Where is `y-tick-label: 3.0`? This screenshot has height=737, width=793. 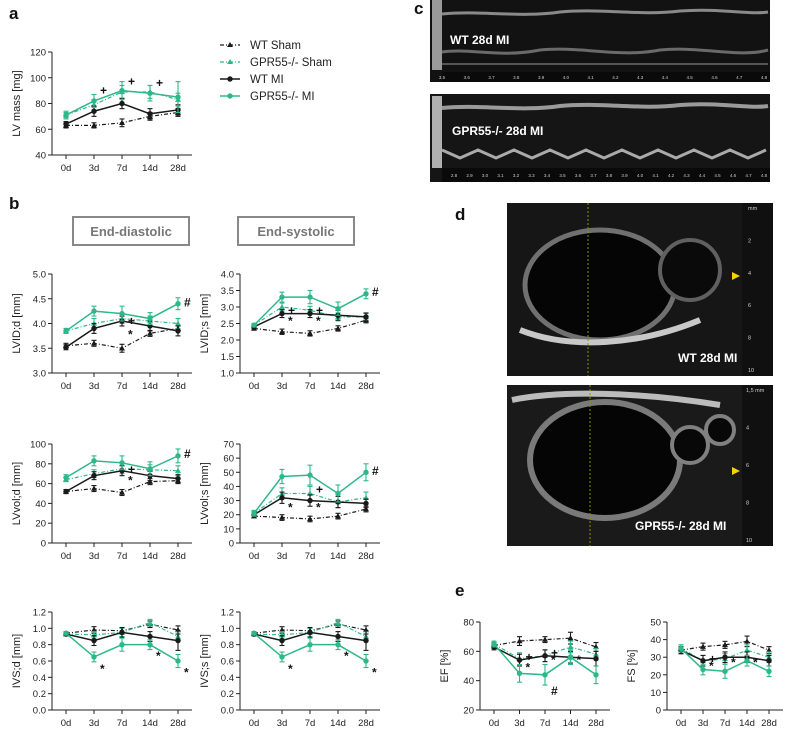
y-tick-label: 3.0 is located at coordinates (39, 374).